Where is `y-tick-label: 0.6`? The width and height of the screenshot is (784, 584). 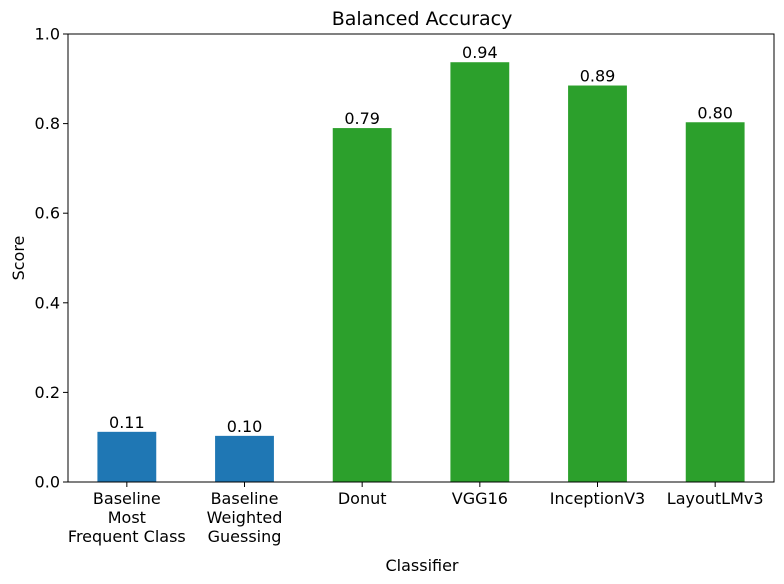 y-tick-label: 0.6 is located at coordinates (47, 213).